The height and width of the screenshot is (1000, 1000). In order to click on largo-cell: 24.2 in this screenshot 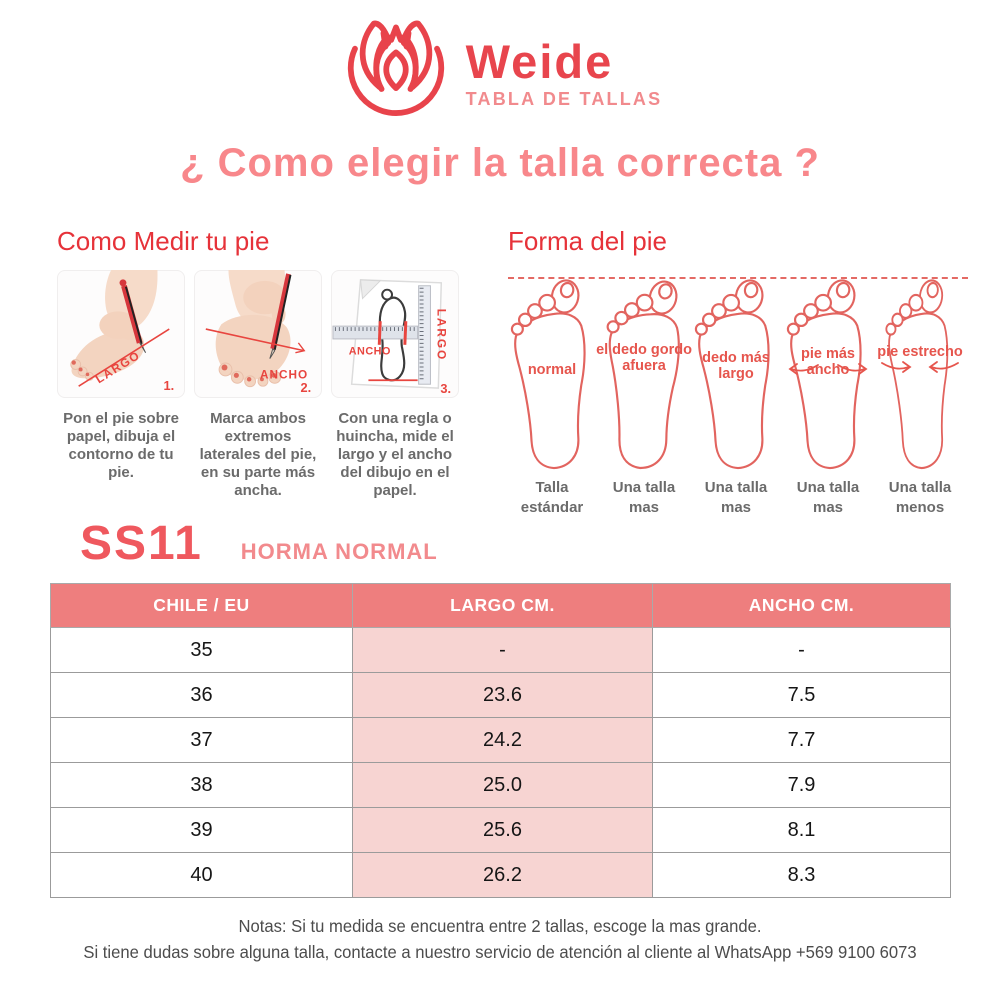, I will do `click(502, 740)`.